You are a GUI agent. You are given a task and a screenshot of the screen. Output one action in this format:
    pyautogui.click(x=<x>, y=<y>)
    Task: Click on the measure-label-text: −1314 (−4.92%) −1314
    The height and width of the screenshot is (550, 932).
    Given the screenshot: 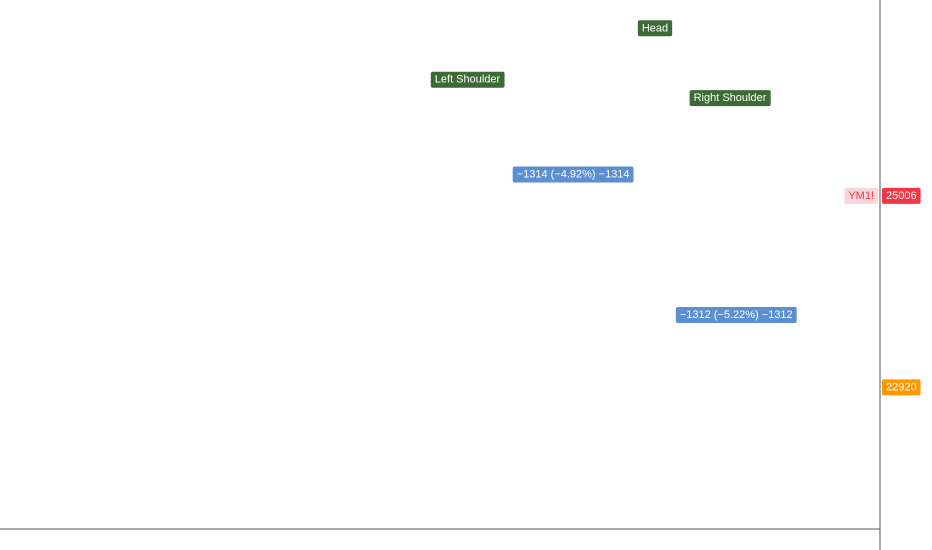 What is the action you would take?
    pyautogui.click(x=573, y=175)
    